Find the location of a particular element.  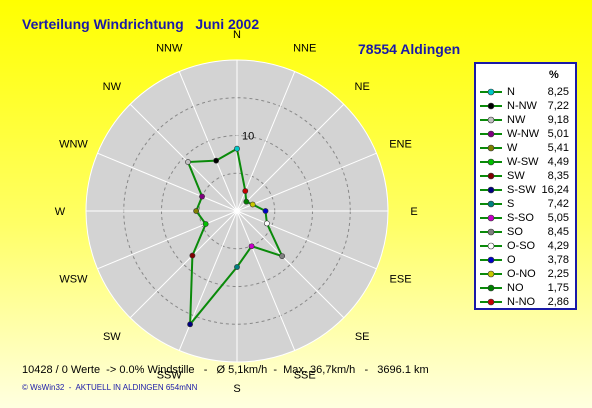

direction-label-s: S is located at coordinates (236, 389).